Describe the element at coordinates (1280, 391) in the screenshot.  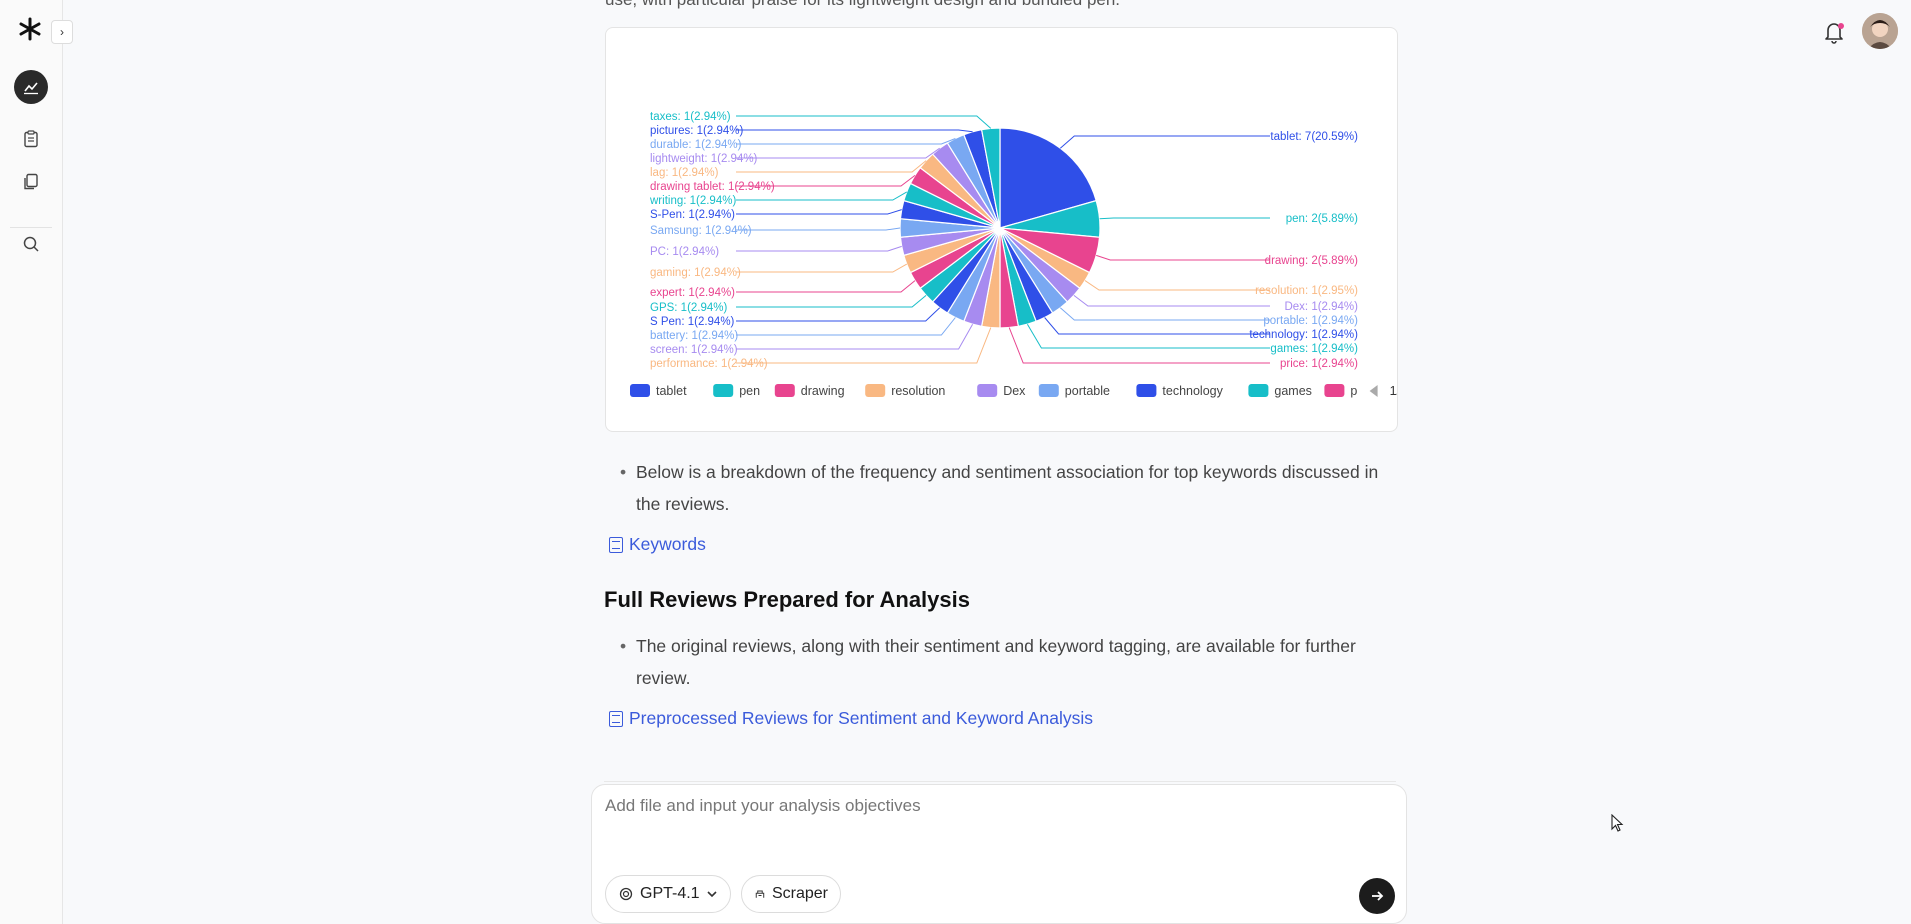
I see `legend-item-games: games` at that location.